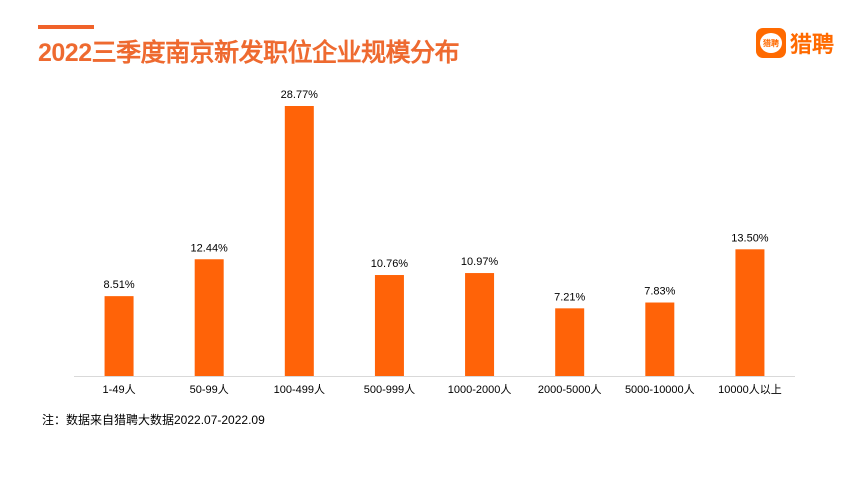  I want to click on data-label: 10.76%, so click(390, 264).